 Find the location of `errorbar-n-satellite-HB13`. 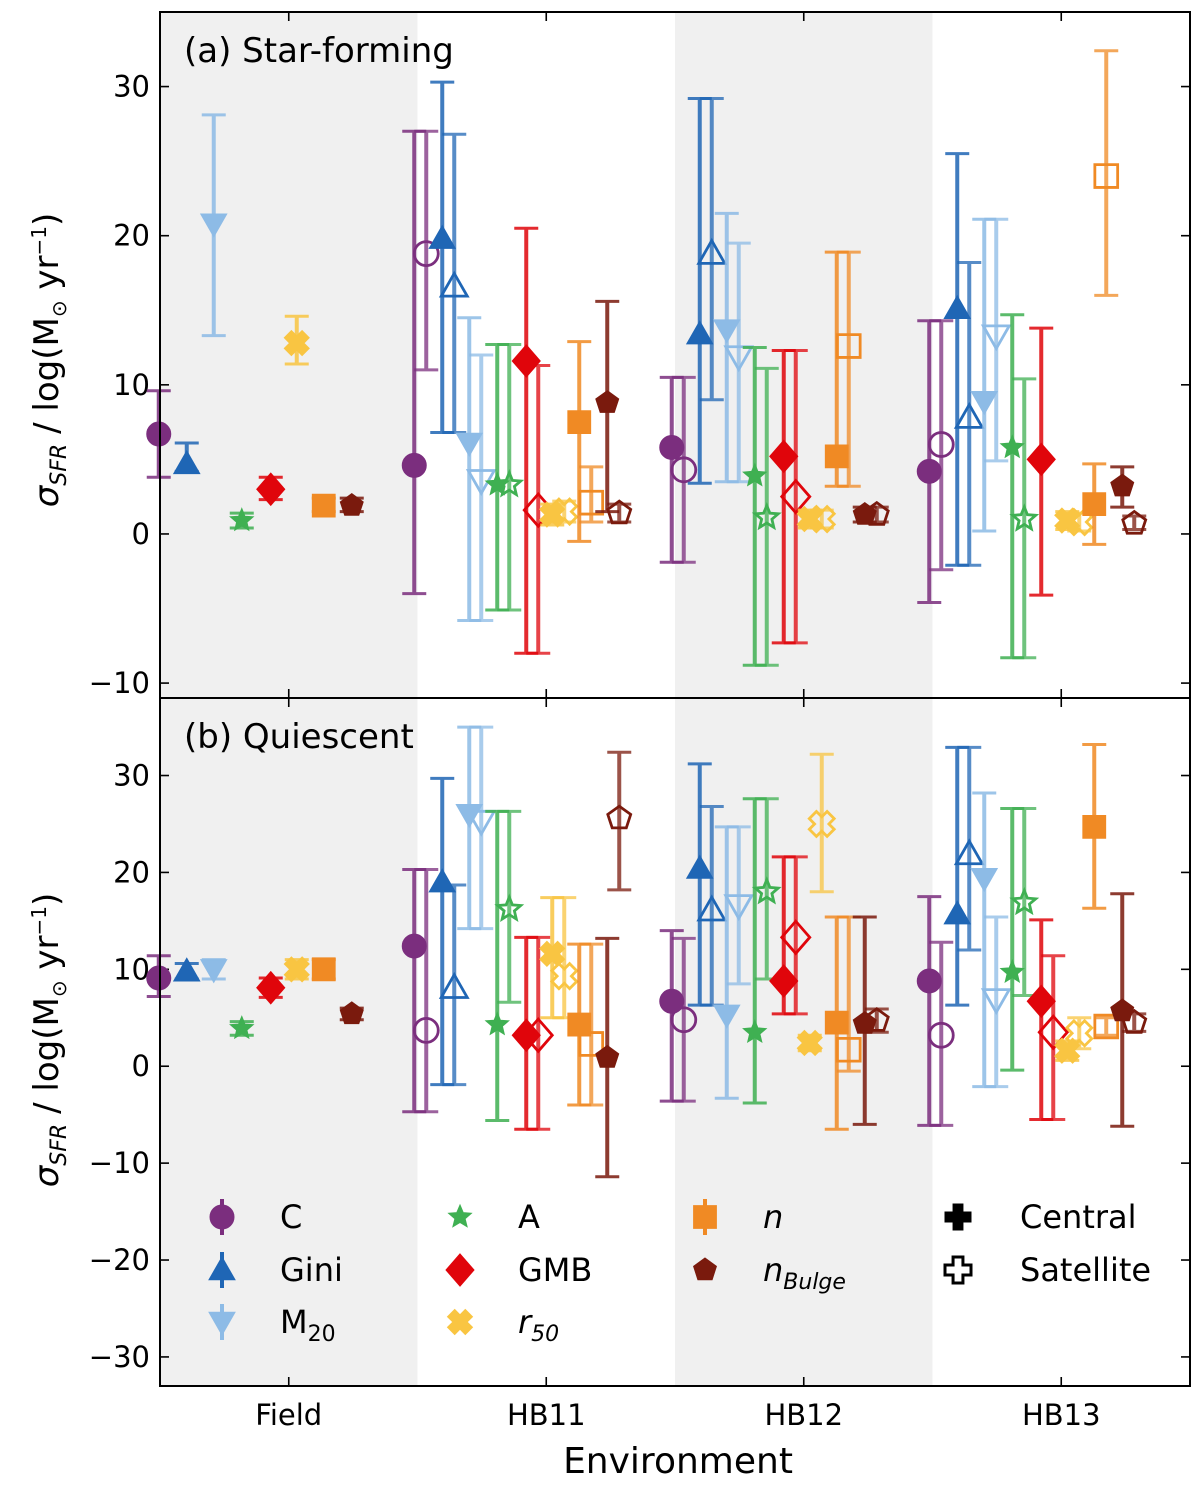

errorbar-n-satellite-HB13 is located at coordinates (1106, 173).